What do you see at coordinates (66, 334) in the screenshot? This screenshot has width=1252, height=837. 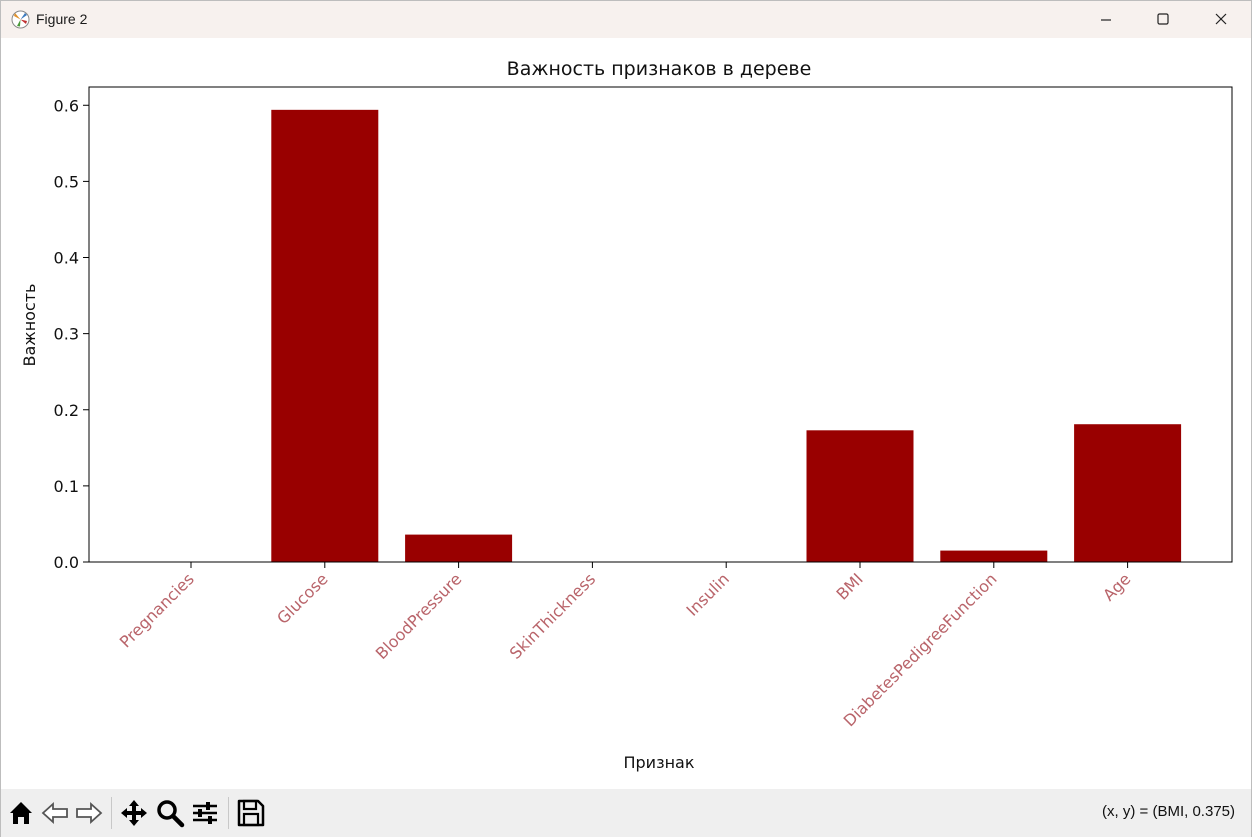 I see `y-tick-label: 0.3` at bounding box center [66, 334].